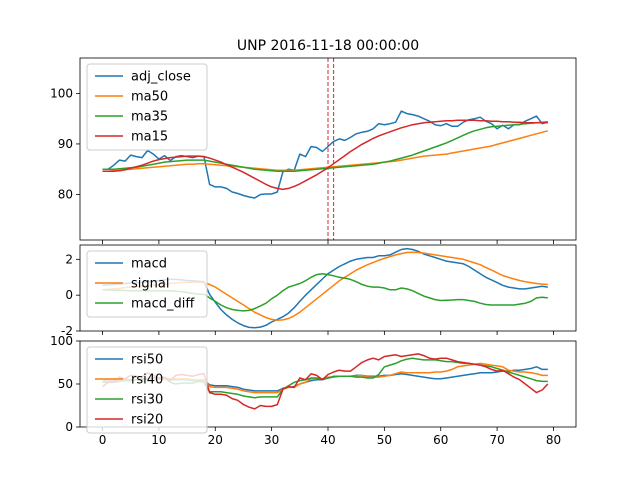 The height and width of the screenshot is (480, 640). Describe the element at coordinates (149, 97) in the screenshot. I see `legend-label: ma50` at that location.